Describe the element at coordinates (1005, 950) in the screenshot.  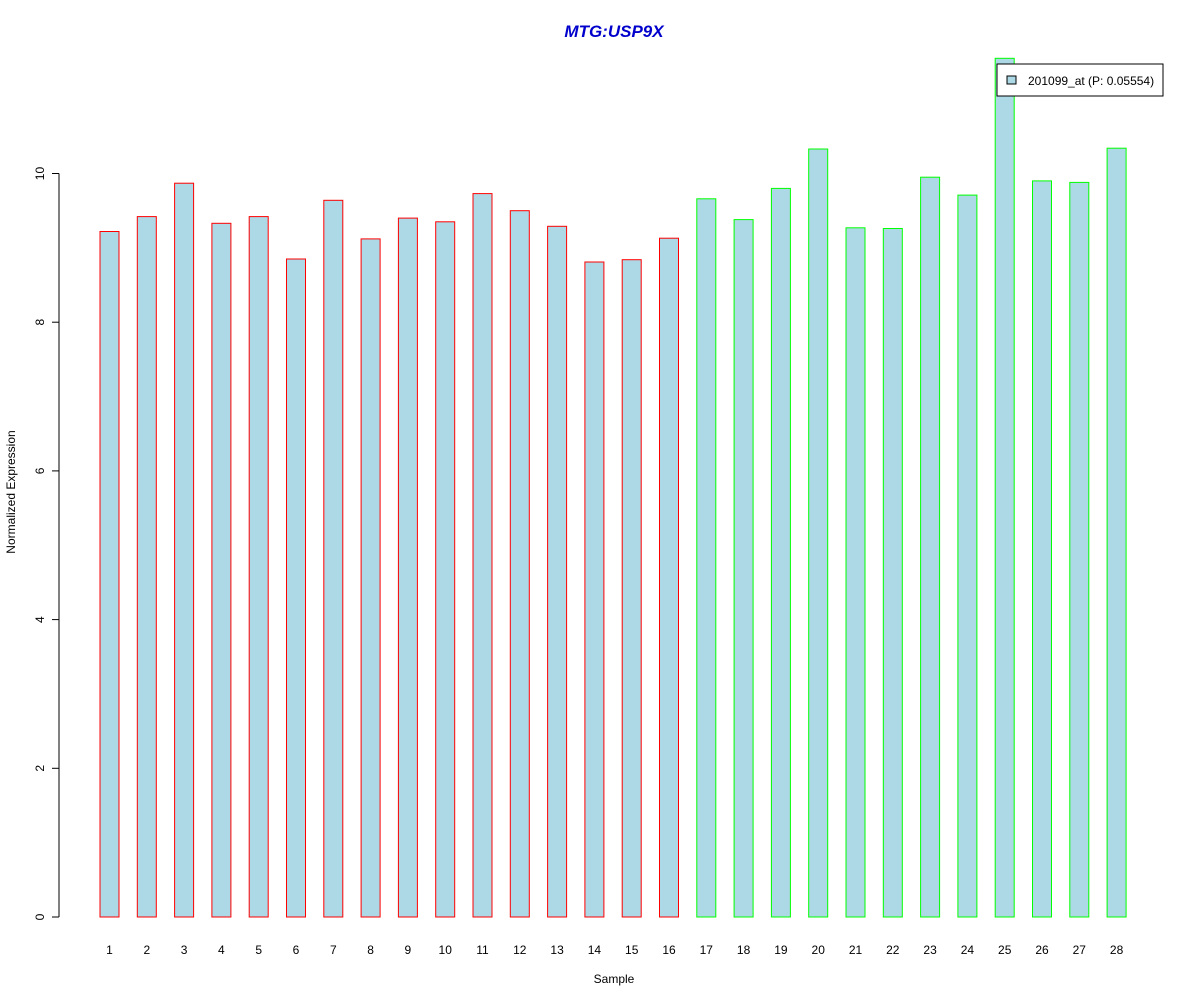
I see `x-tick-label: 25` at that location.